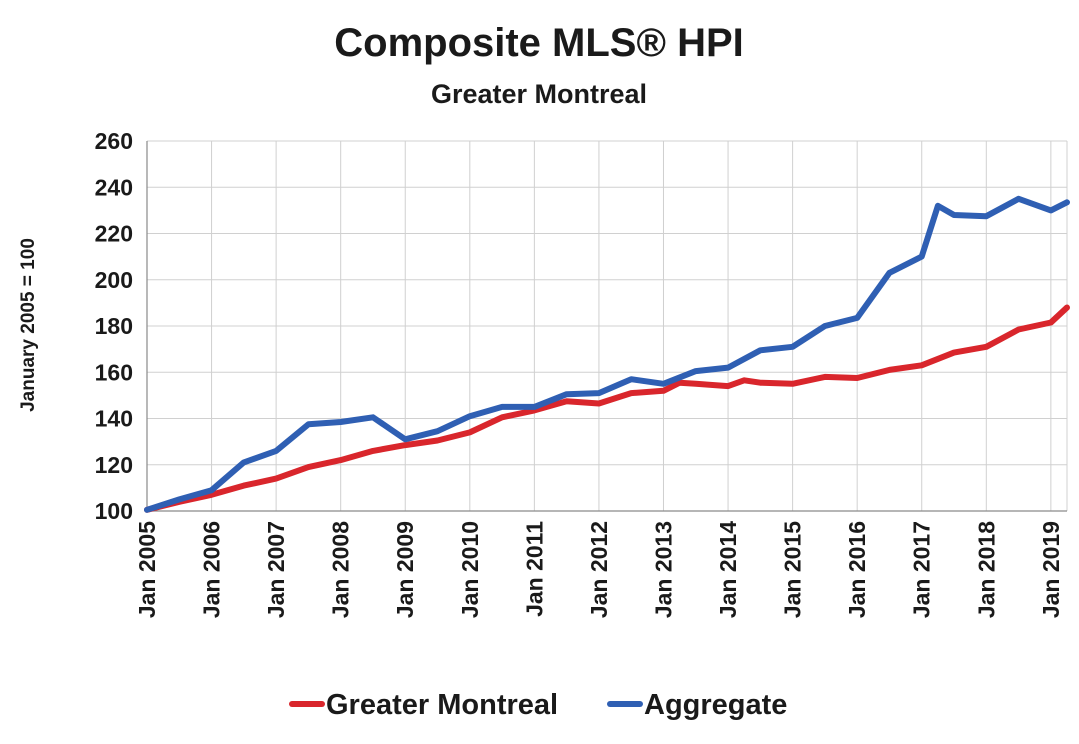  Describe the element at coordinates (539, 43) in the screenshot. I see `chart-title: Composite MLS® HPI` at that location.